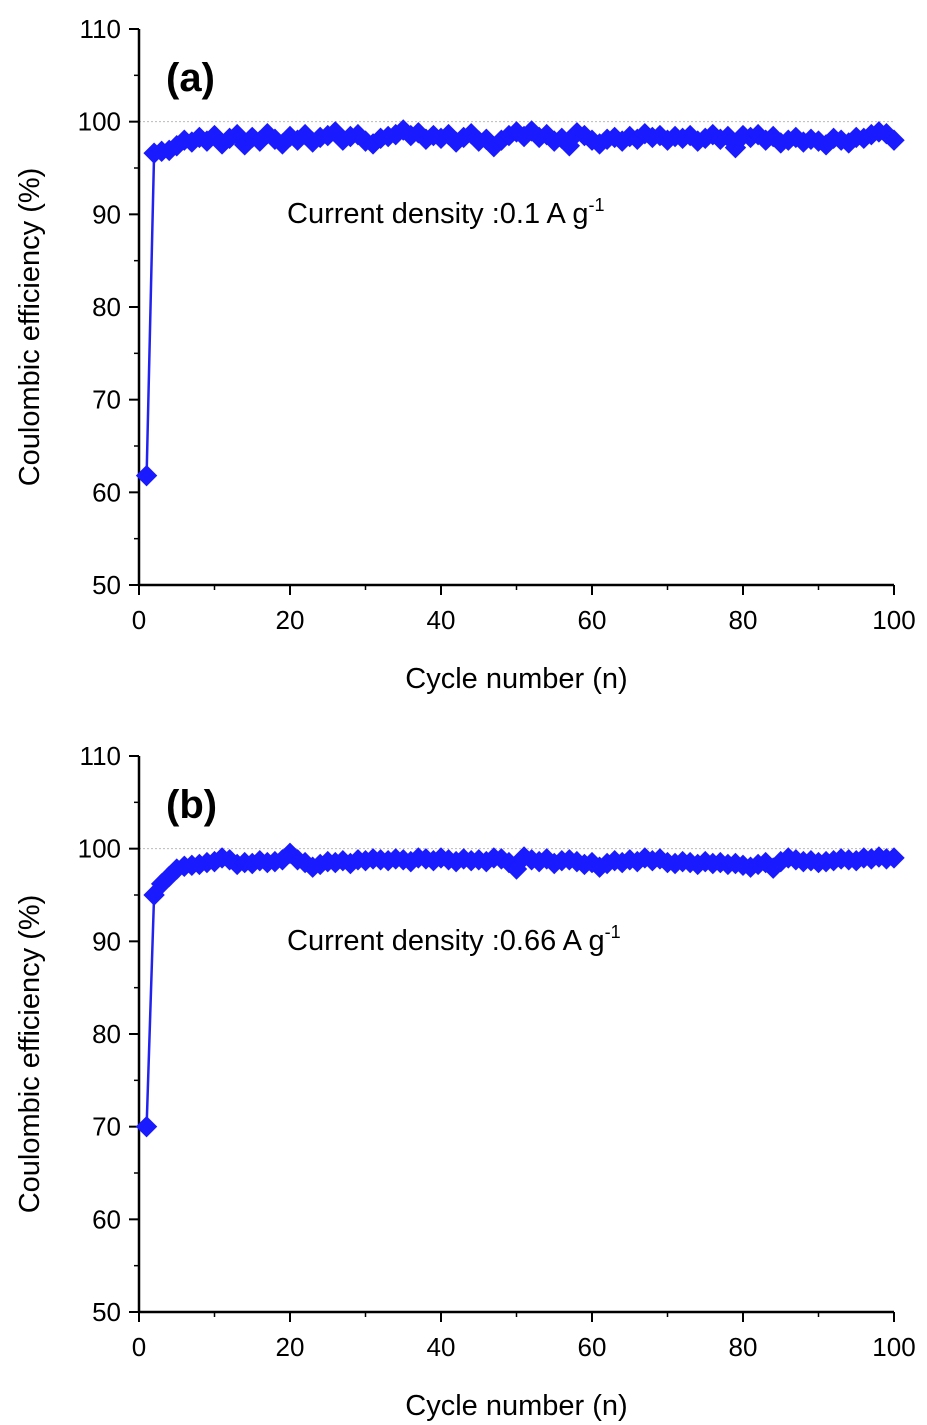  I want to click on annotation-text: Current density :0.1 A g-1, so click(445, 212).